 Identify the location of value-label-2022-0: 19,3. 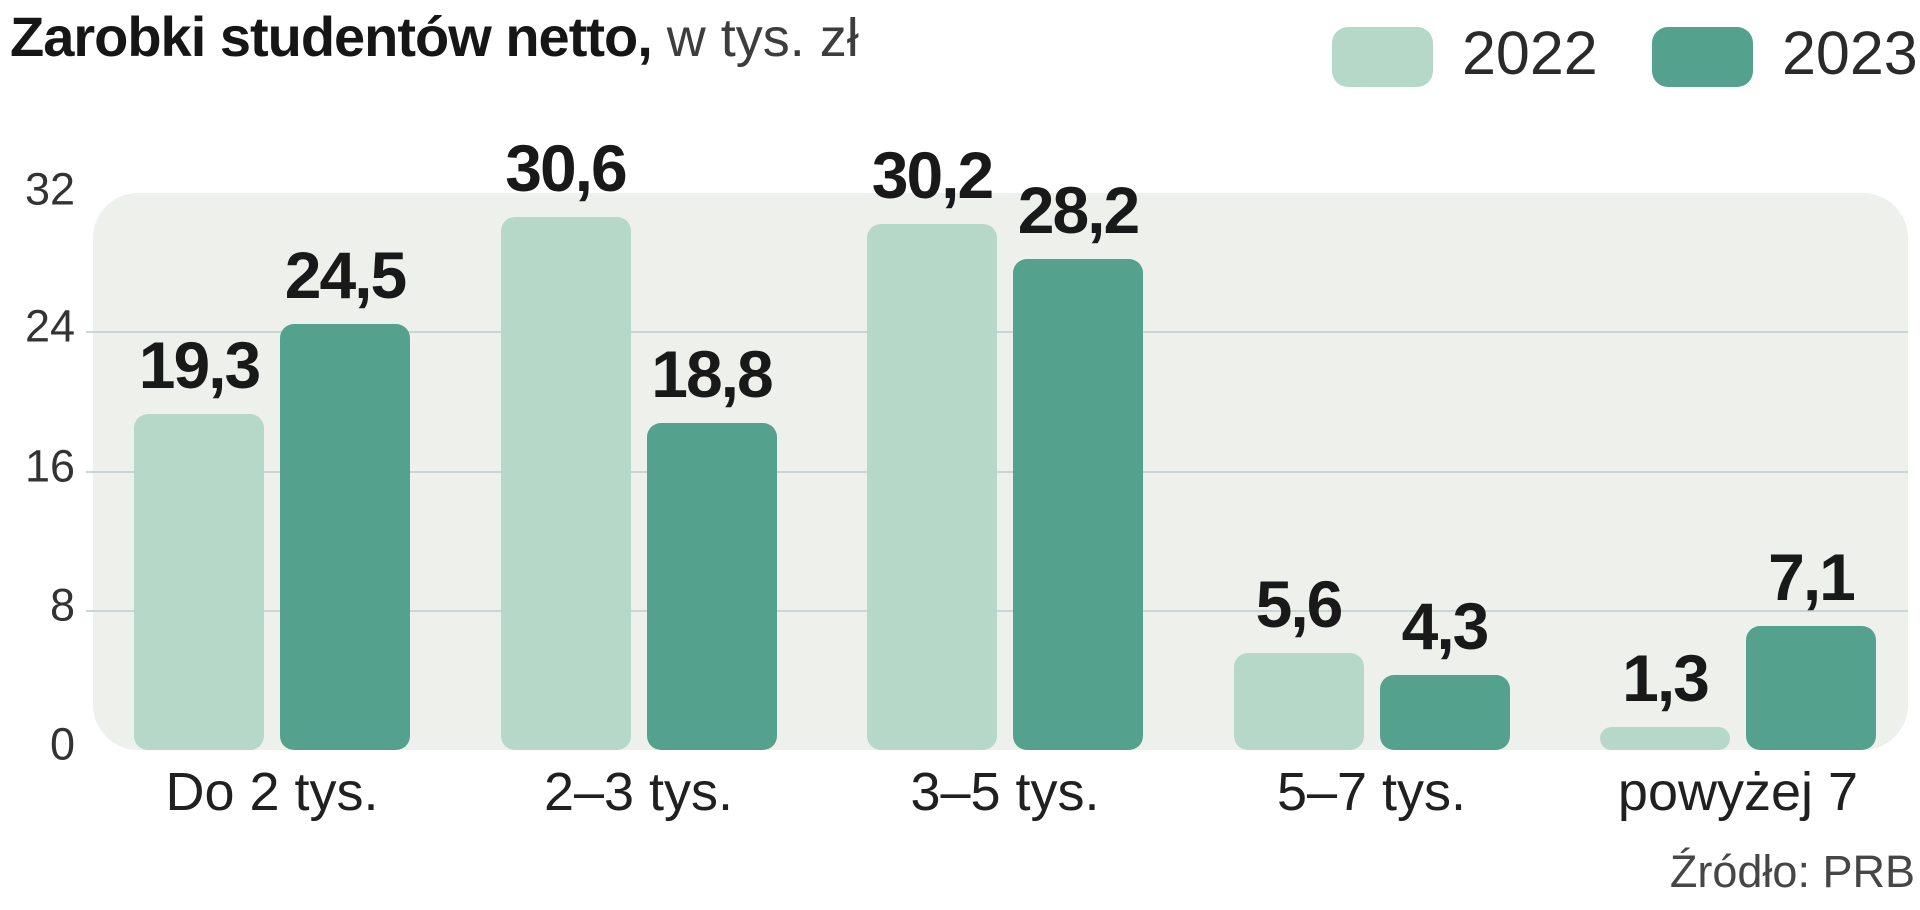
(199, 365).